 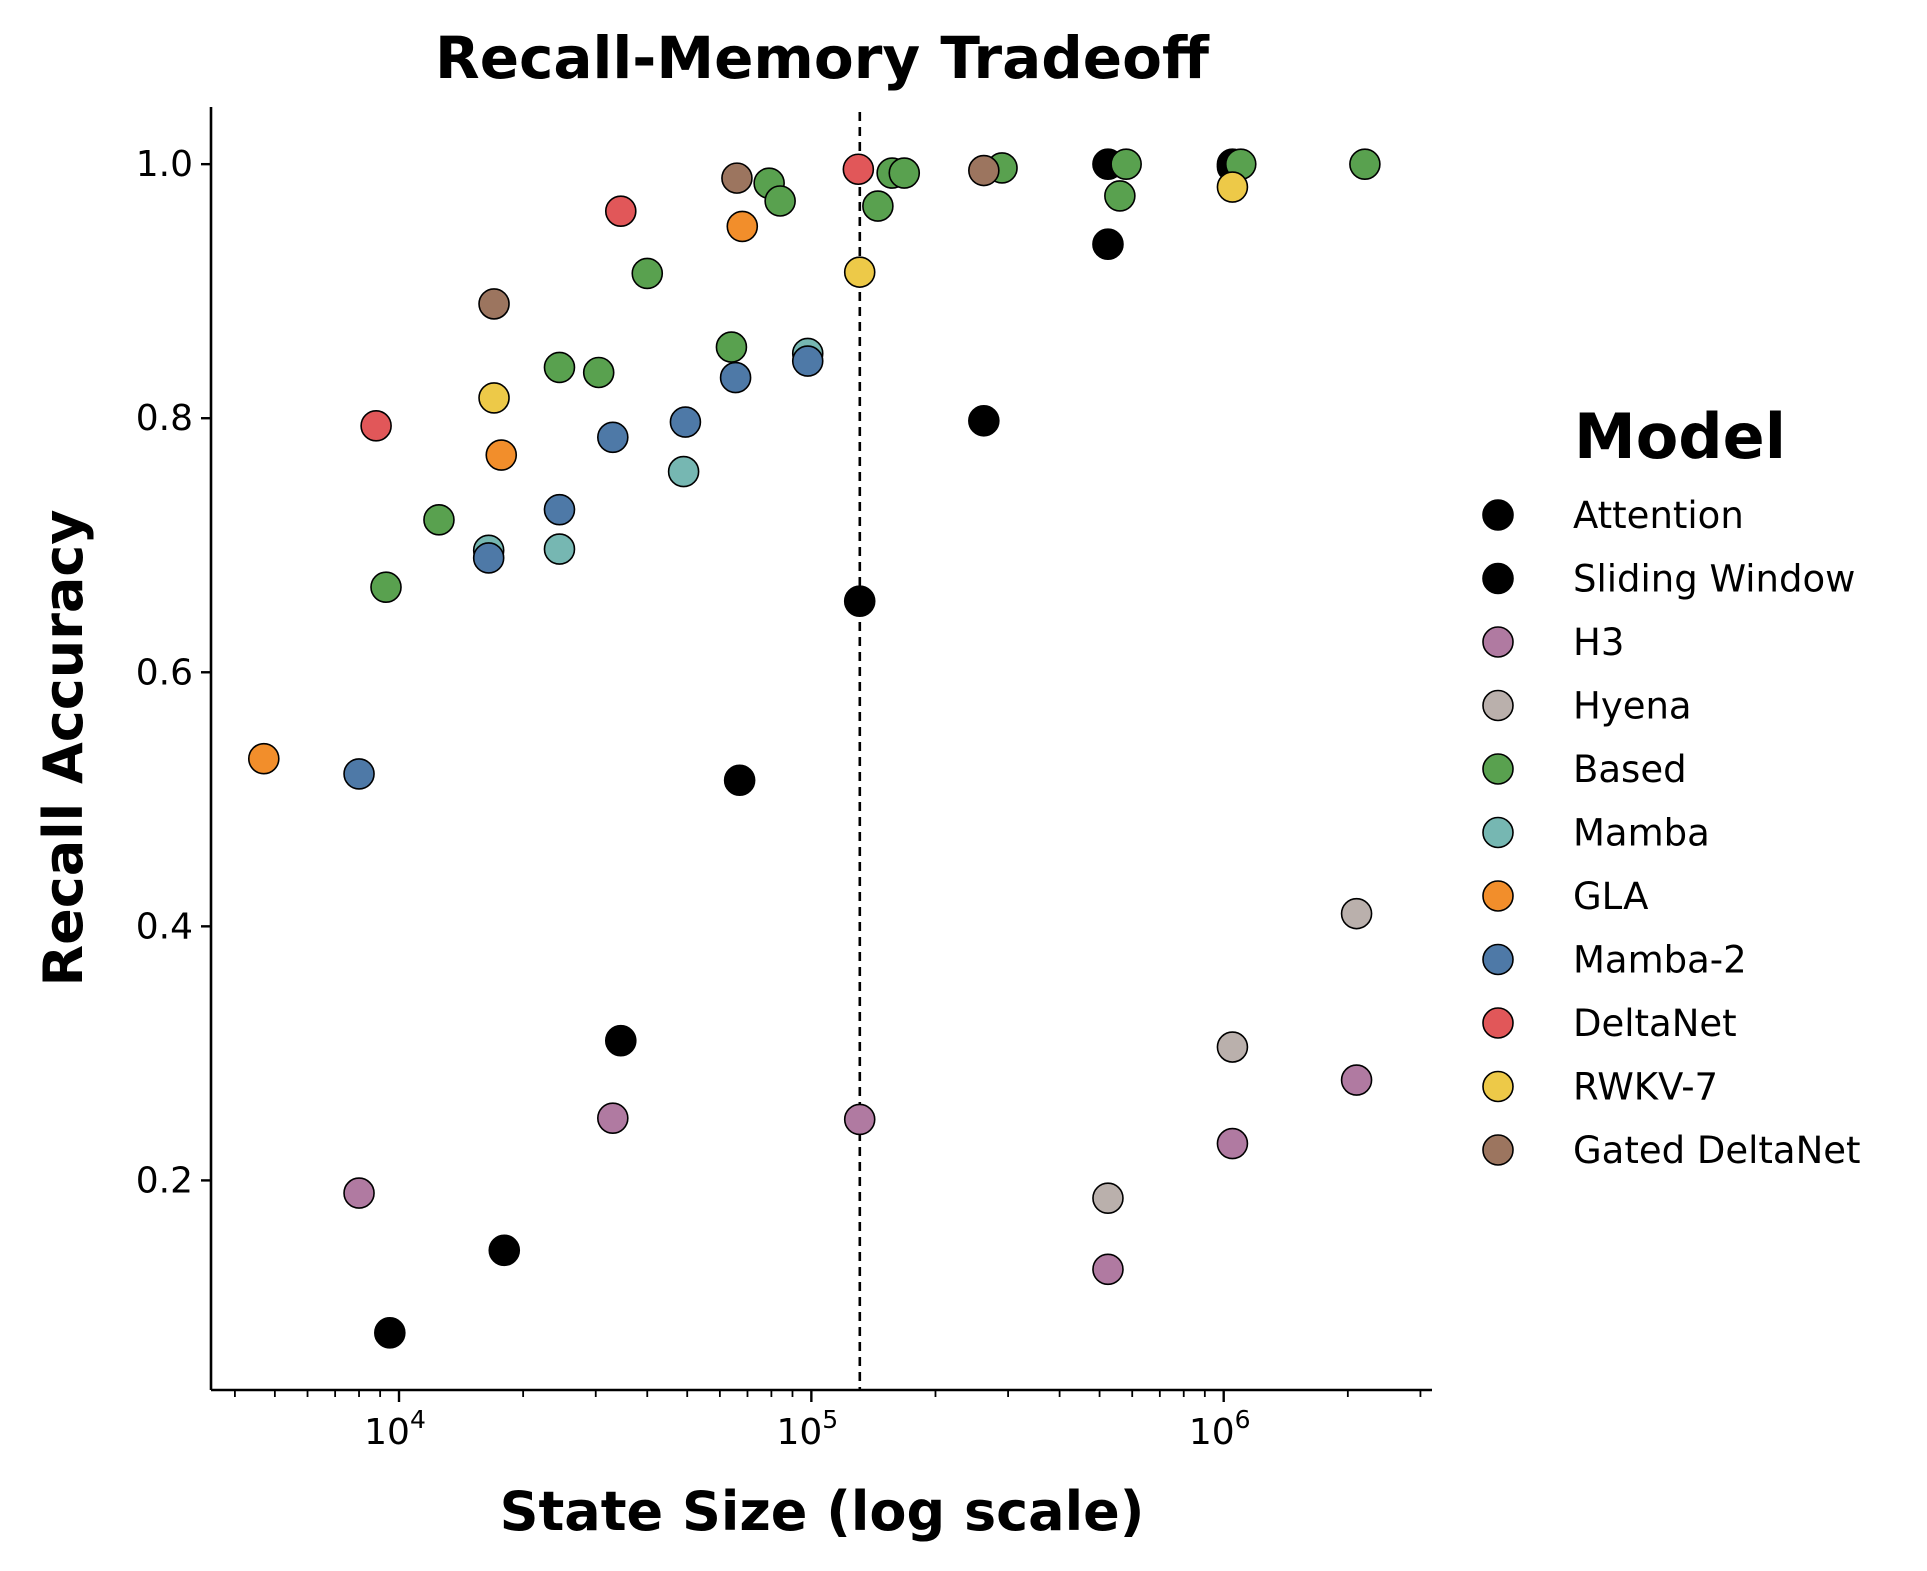 I want to click on y-axis-label: Recall Accuracy, so click(x=63, y=747).